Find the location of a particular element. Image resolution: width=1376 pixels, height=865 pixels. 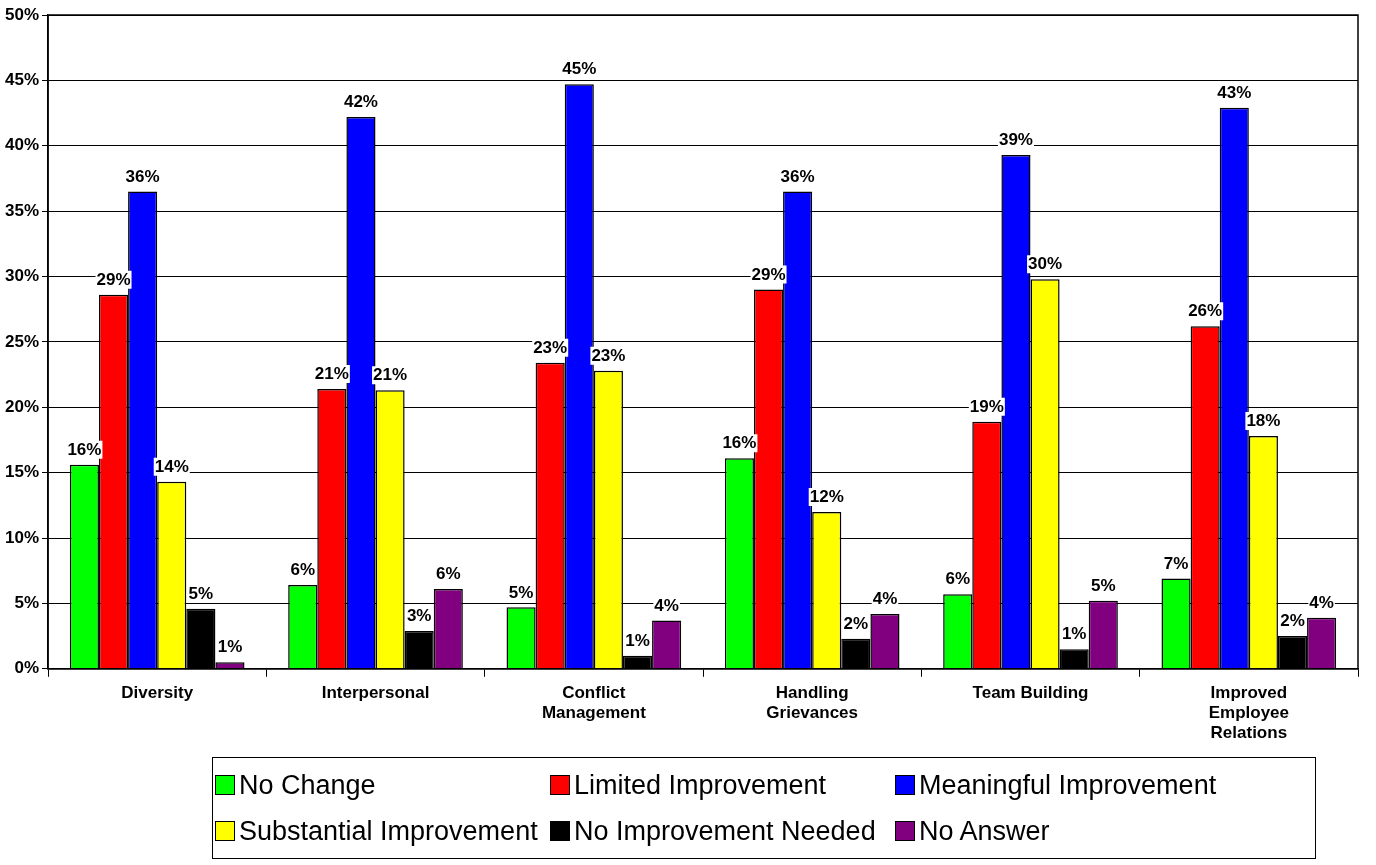

data-label: 3% is located at coordinates (419, 616).